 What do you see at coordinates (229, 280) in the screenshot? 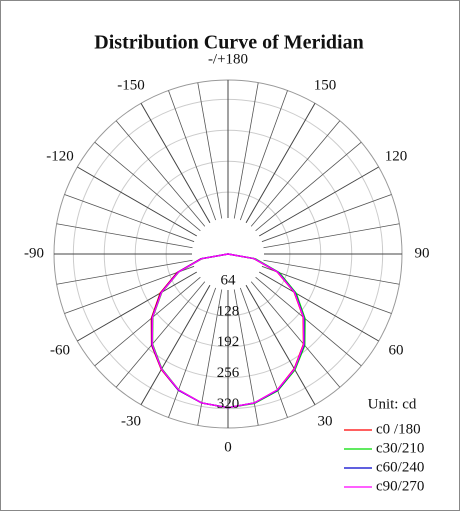
I see `r-tick-label: 64` at bounding box center [229, 280].